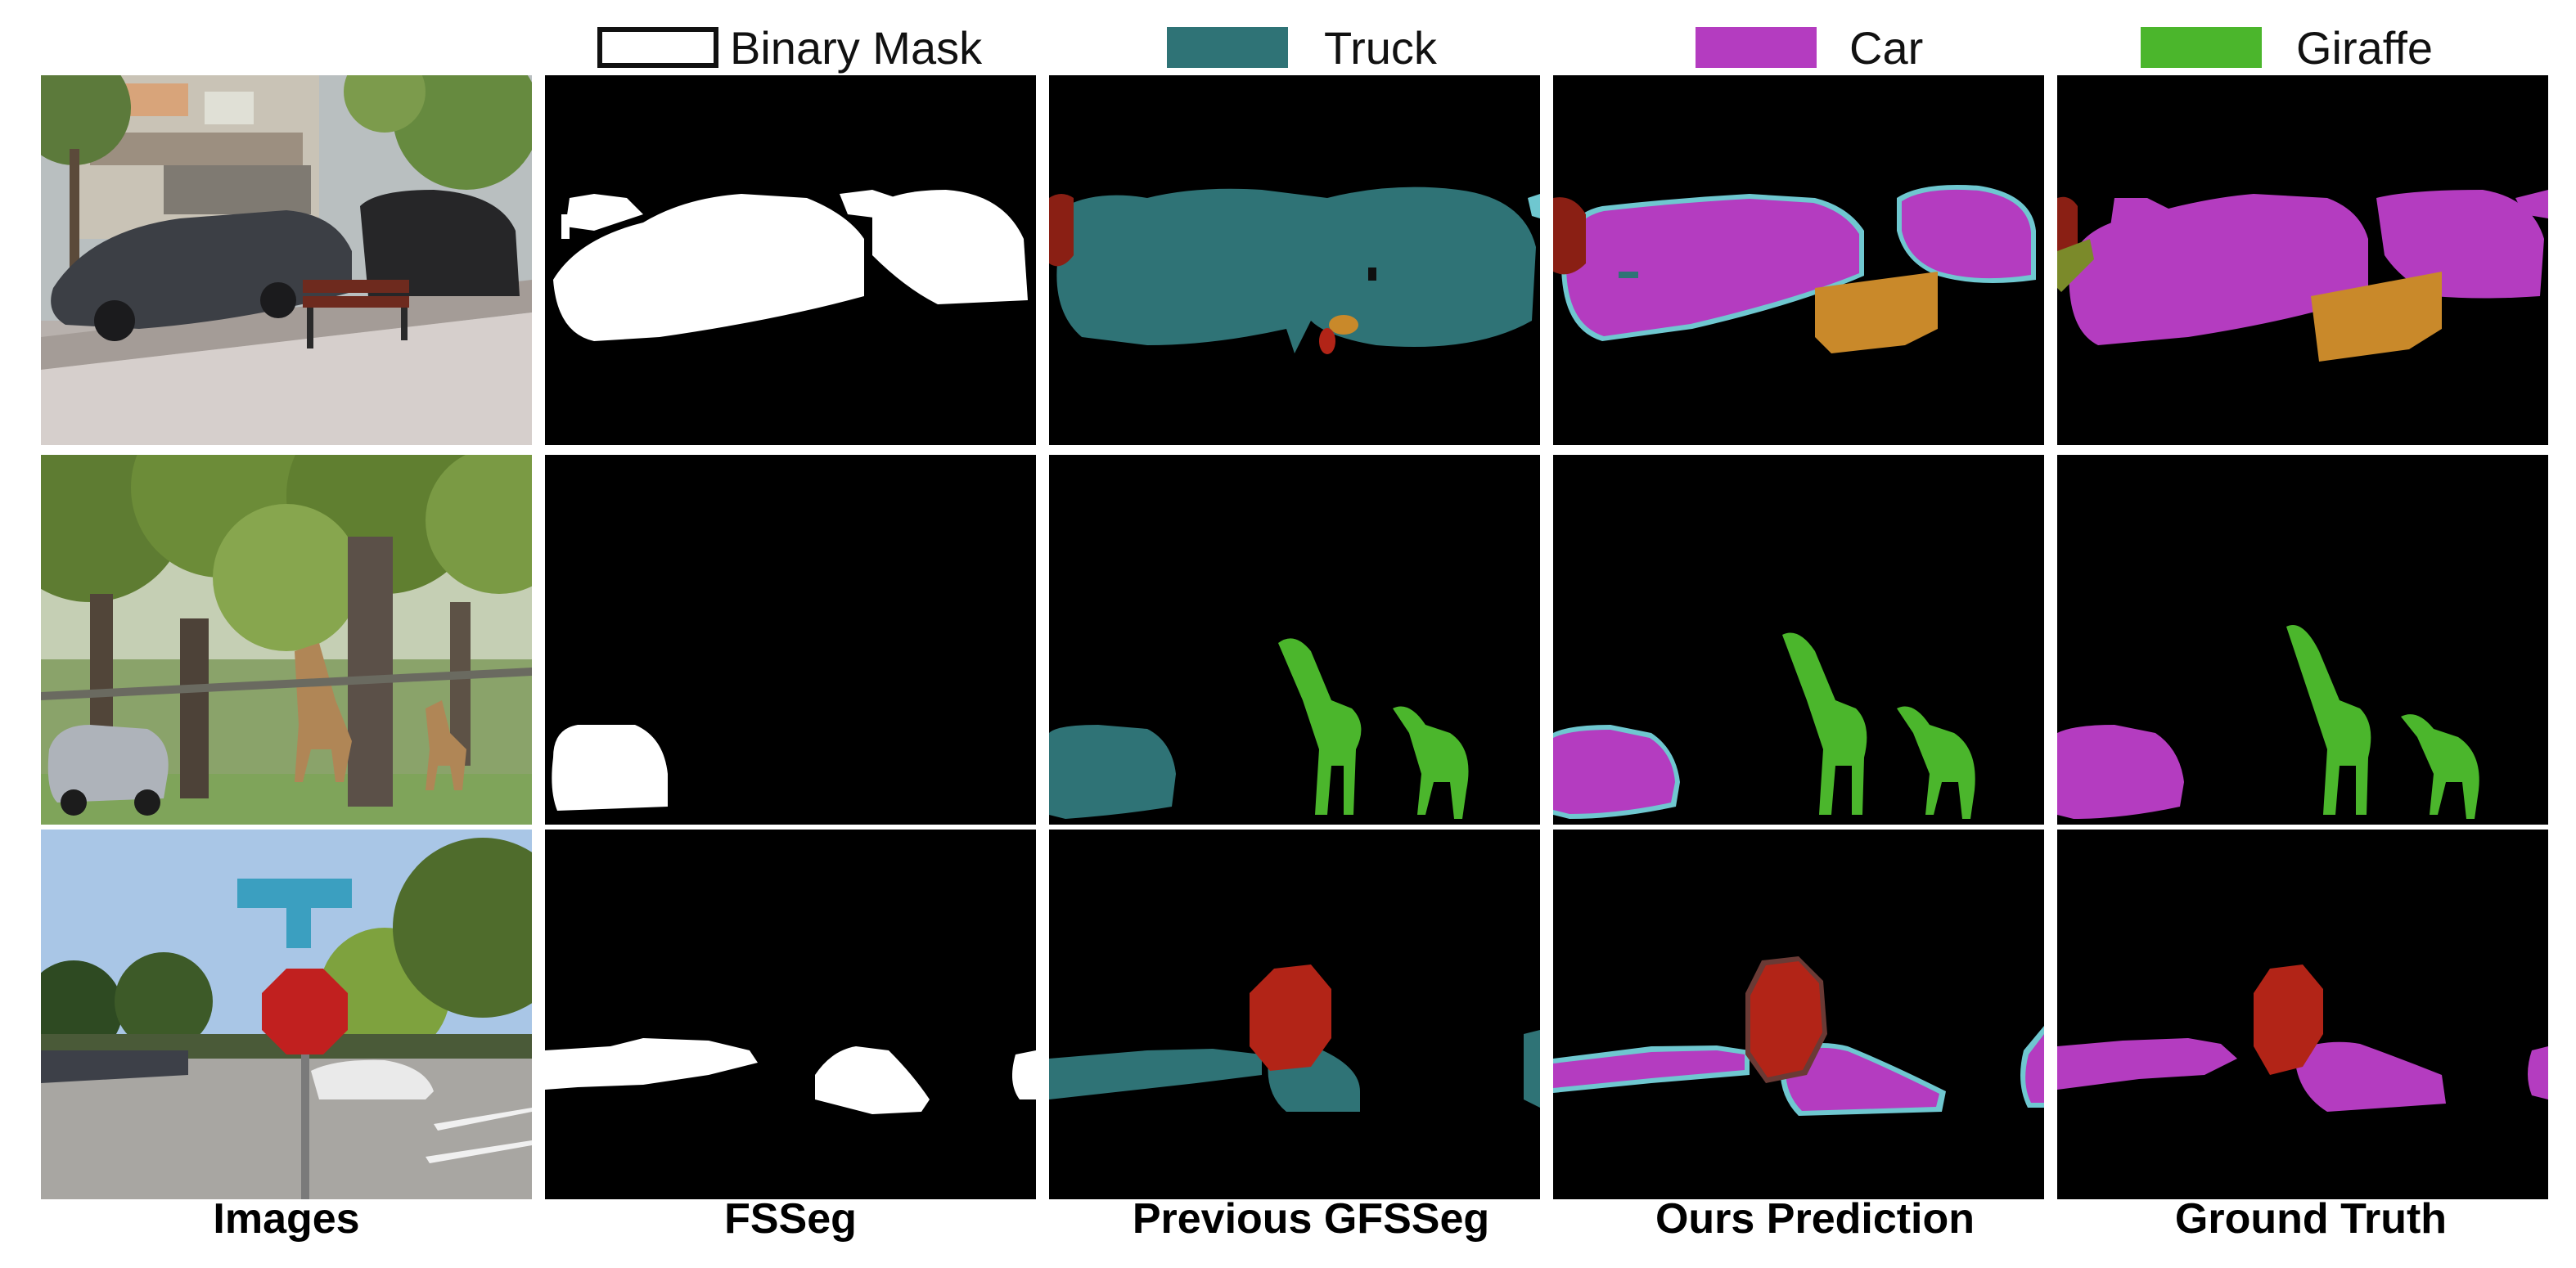 The height and width of the screenshot is (1268, 2576). Describe the element at coordinates (1294, 640) in the screenshot. I see `previous-gfsseg-park` at that location.